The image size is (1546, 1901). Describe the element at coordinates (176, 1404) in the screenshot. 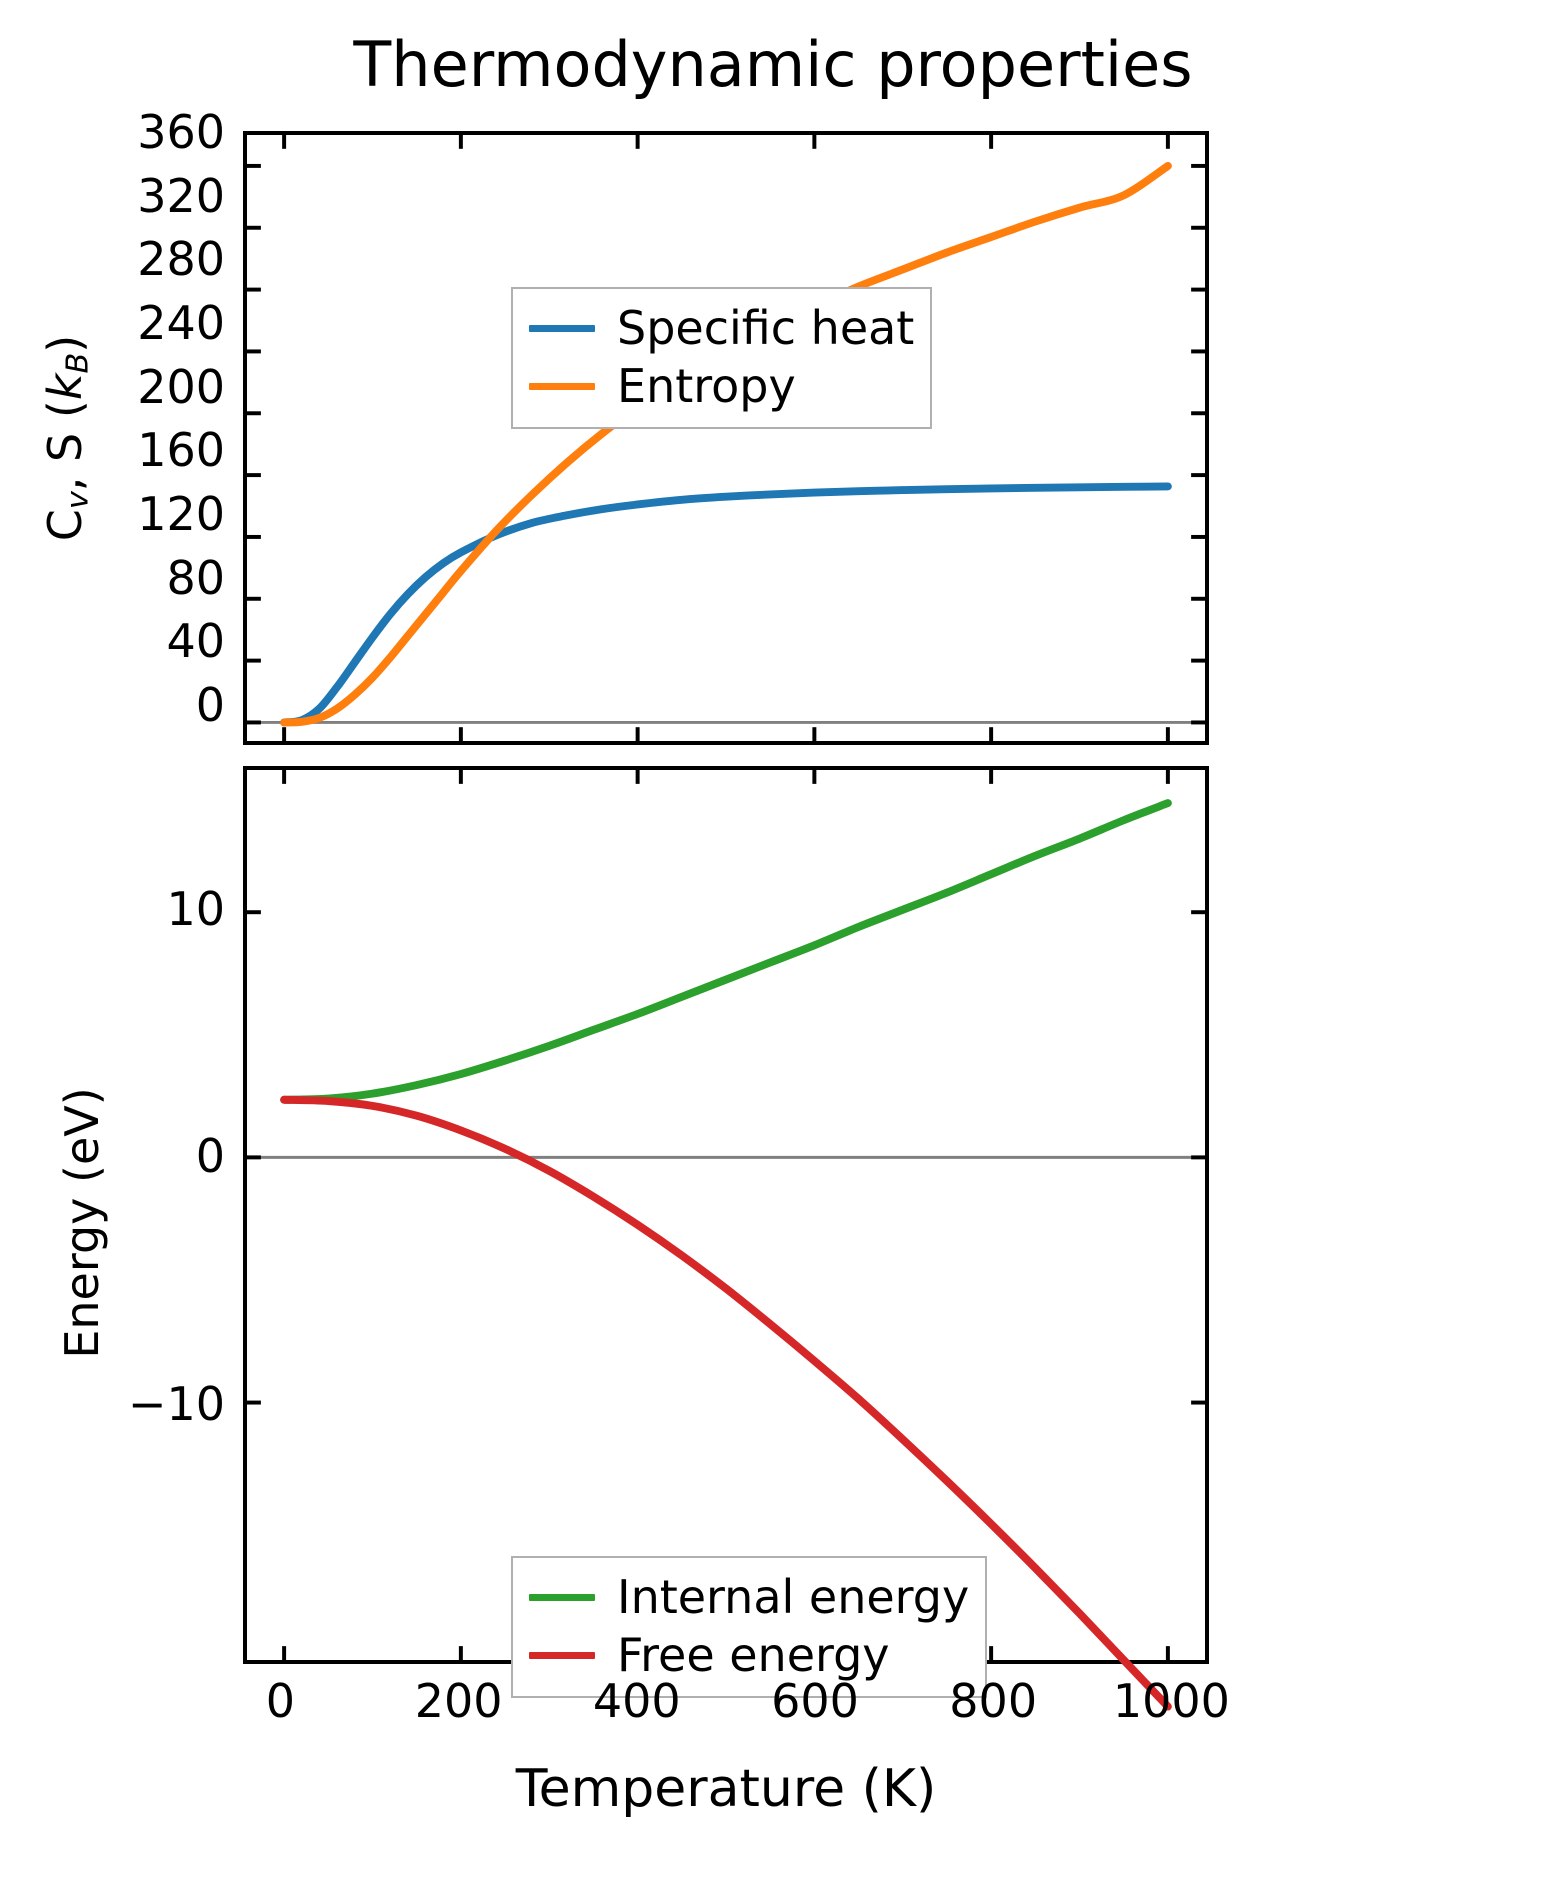

I see `y-tick-label: −10` at that location.